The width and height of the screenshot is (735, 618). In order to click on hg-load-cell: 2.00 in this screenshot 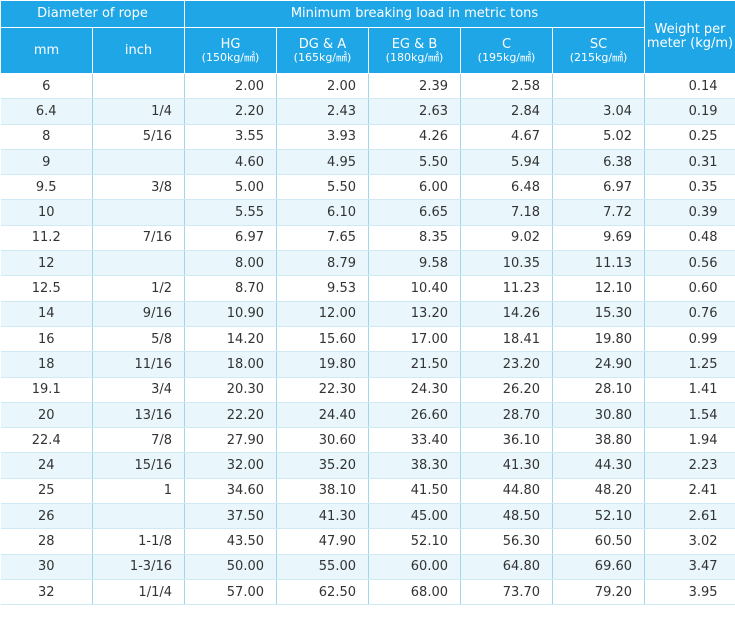, I will do `click(230, 86)`.